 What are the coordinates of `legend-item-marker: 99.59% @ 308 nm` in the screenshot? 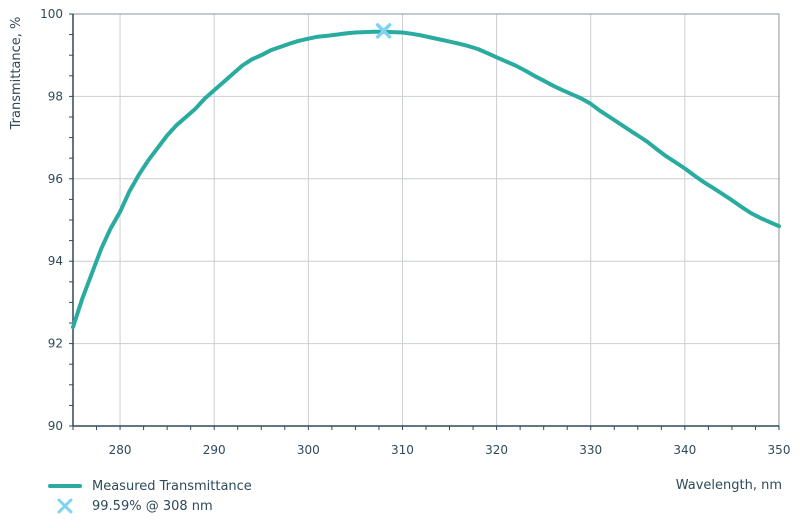 It's located at (150, 506).